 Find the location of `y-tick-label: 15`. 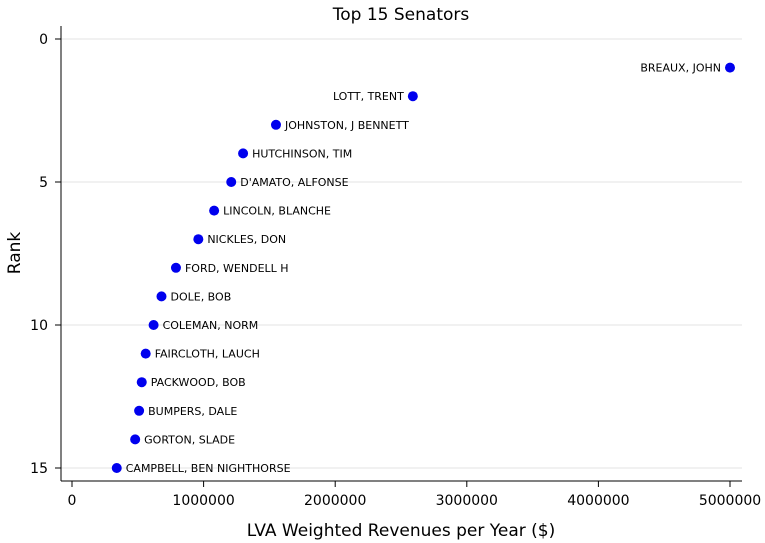

y-tick-label: 15 is located at coordinates (39, 469).